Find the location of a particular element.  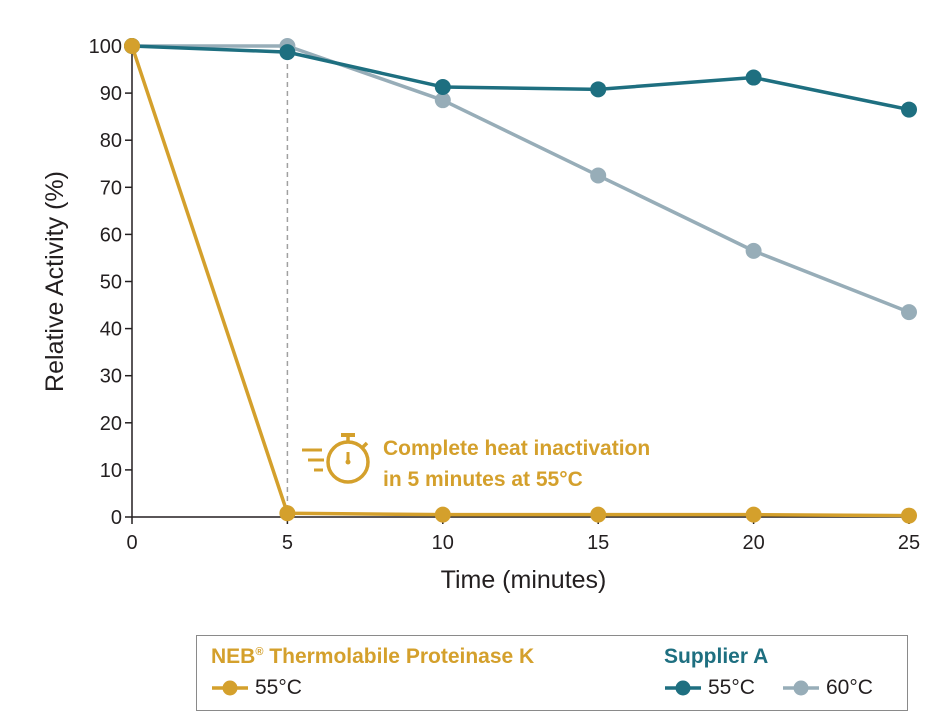

stopwatch-icon is located at coordinates (336, 458).